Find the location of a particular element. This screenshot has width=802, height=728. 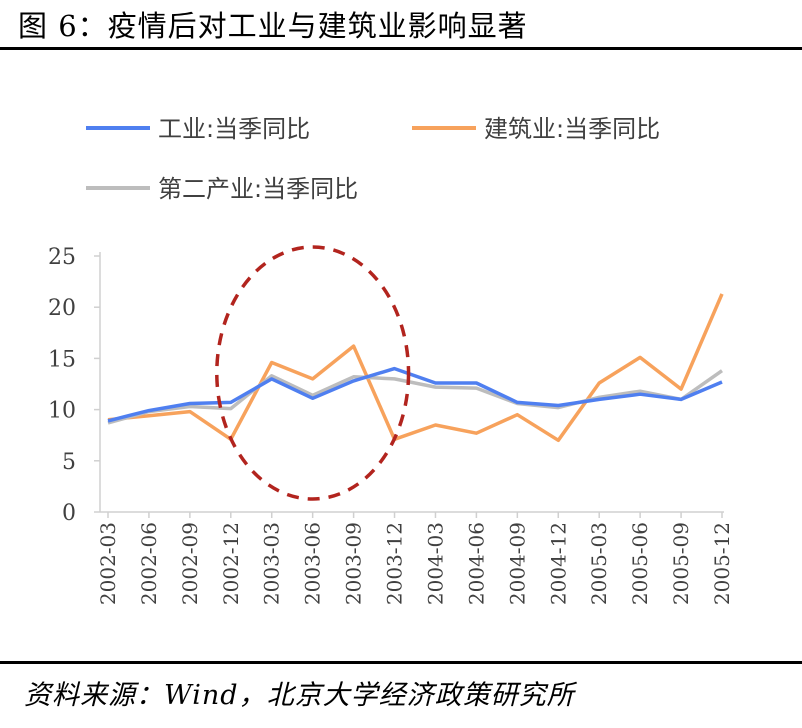

x-tick-label: 2002-03 is located at coordinates (108, 563).